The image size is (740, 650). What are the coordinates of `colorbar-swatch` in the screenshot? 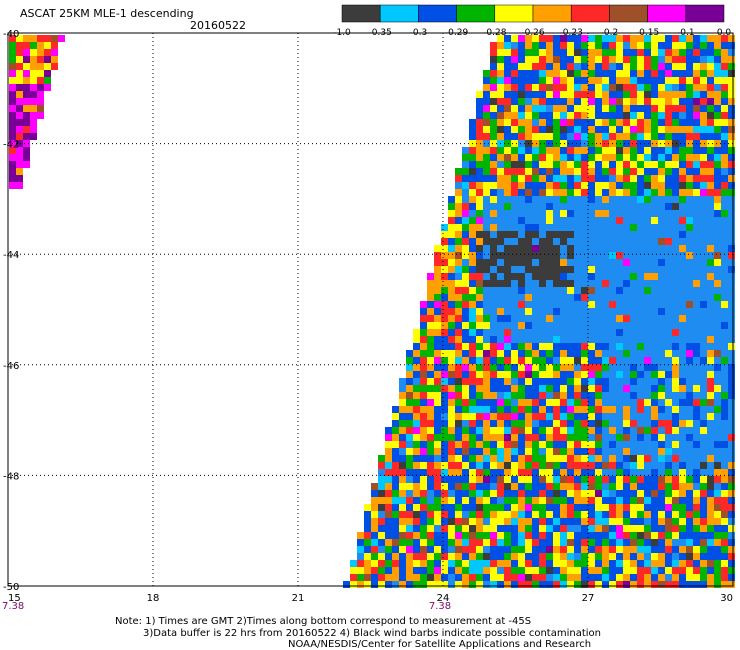 It's located at (628, 13).